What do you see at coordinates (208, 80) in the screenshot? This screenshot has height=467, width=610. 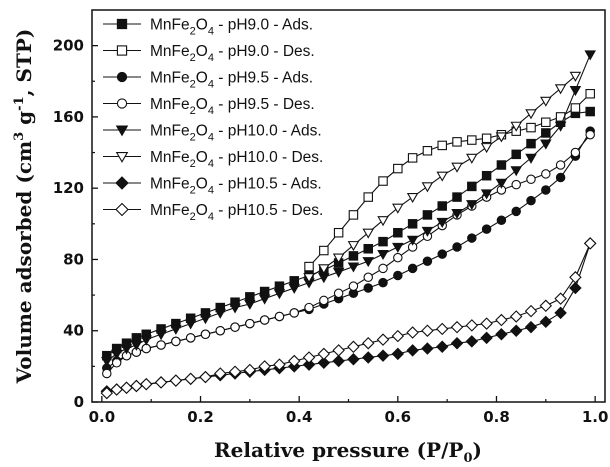 I see `legend-item: MnFe2O4 - pH9.5 - Ads.` at bounding box center [208, 80].